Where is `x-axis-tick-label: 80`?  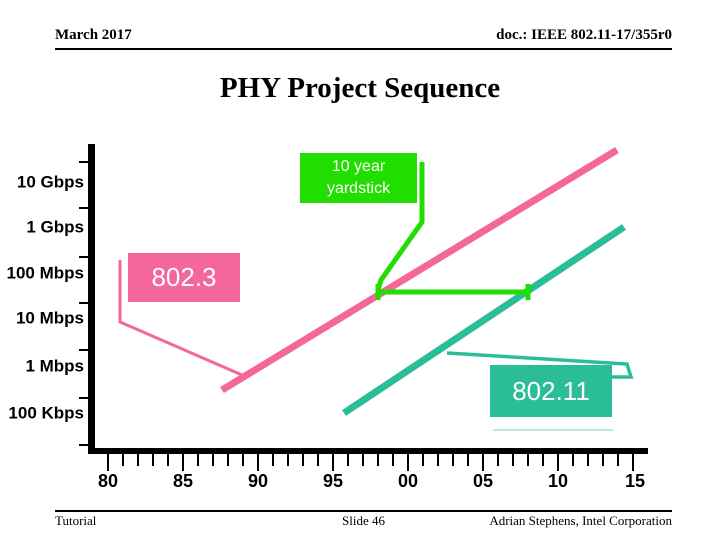 x-axis-tick-label: 80 is located at coordinates (108, 481).